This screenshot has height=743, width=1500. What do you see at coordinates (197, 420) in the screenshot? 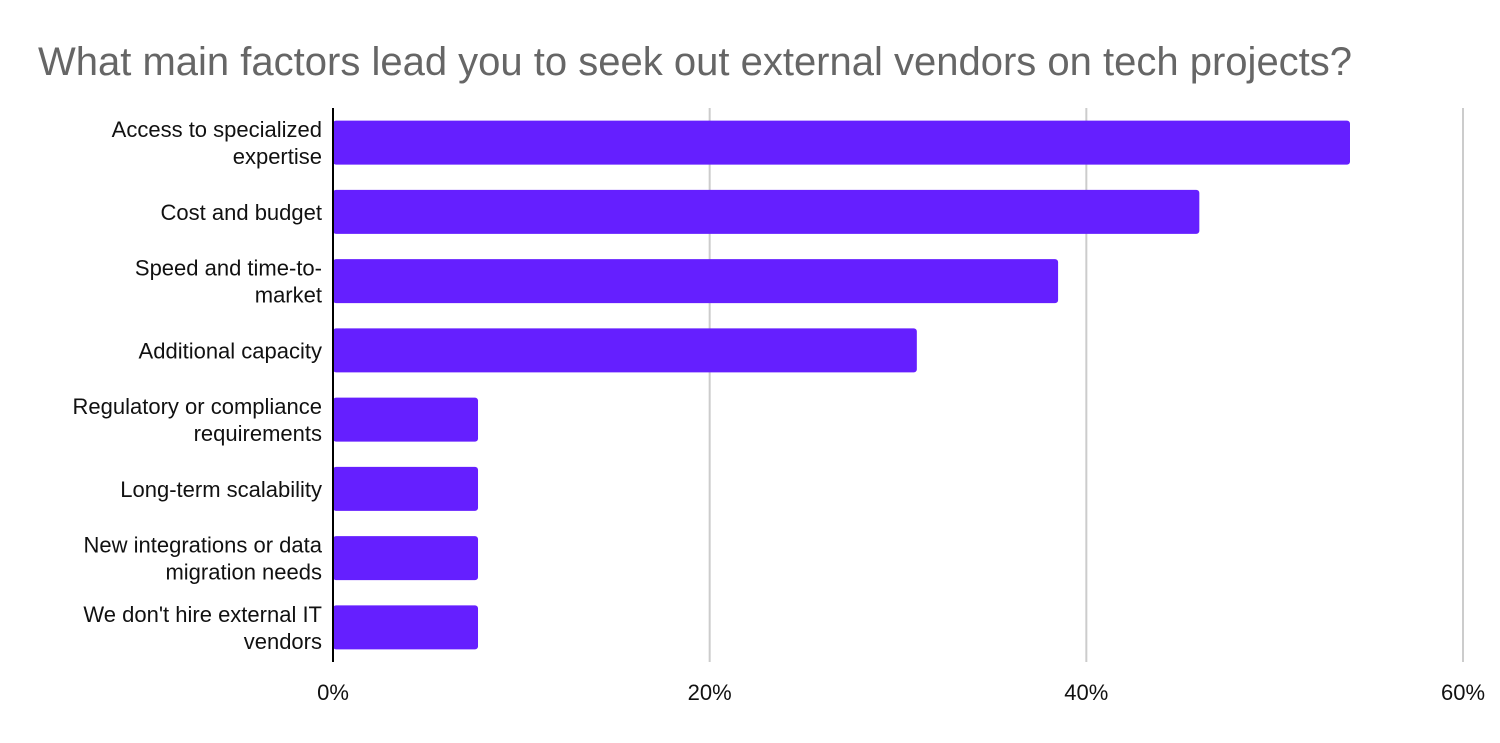
I see `category-label: Regulatory or compliance requirements` at bounding box center [197, 420].